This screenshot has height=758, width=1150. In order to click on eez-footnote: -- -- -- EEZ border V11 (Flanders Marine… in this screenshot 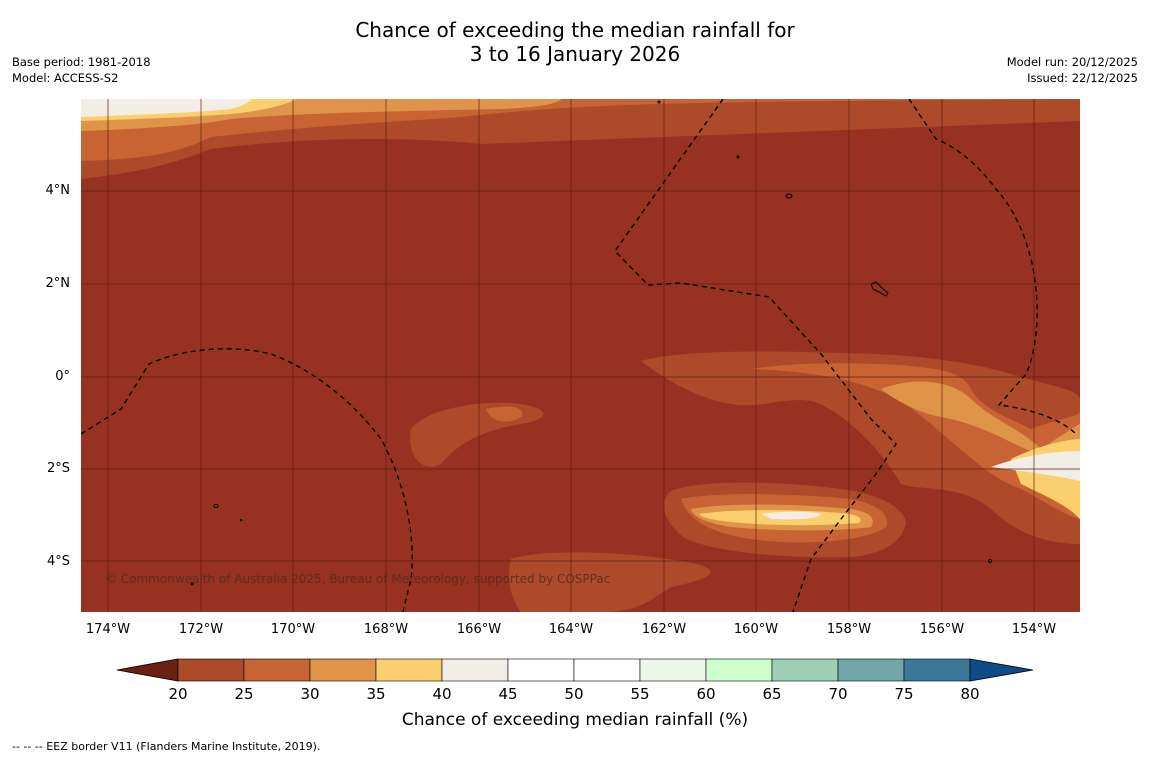, I will do `click(166, 746)`.